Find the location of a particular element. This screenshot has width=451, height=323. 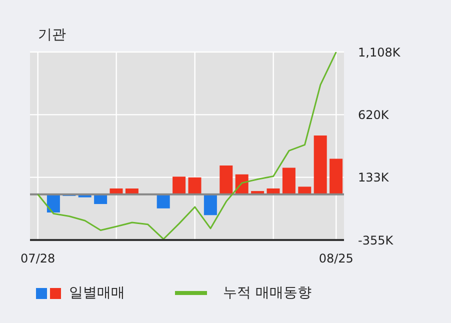

legend-label: 누적 매매동향 is located at coordinates (267, 293).